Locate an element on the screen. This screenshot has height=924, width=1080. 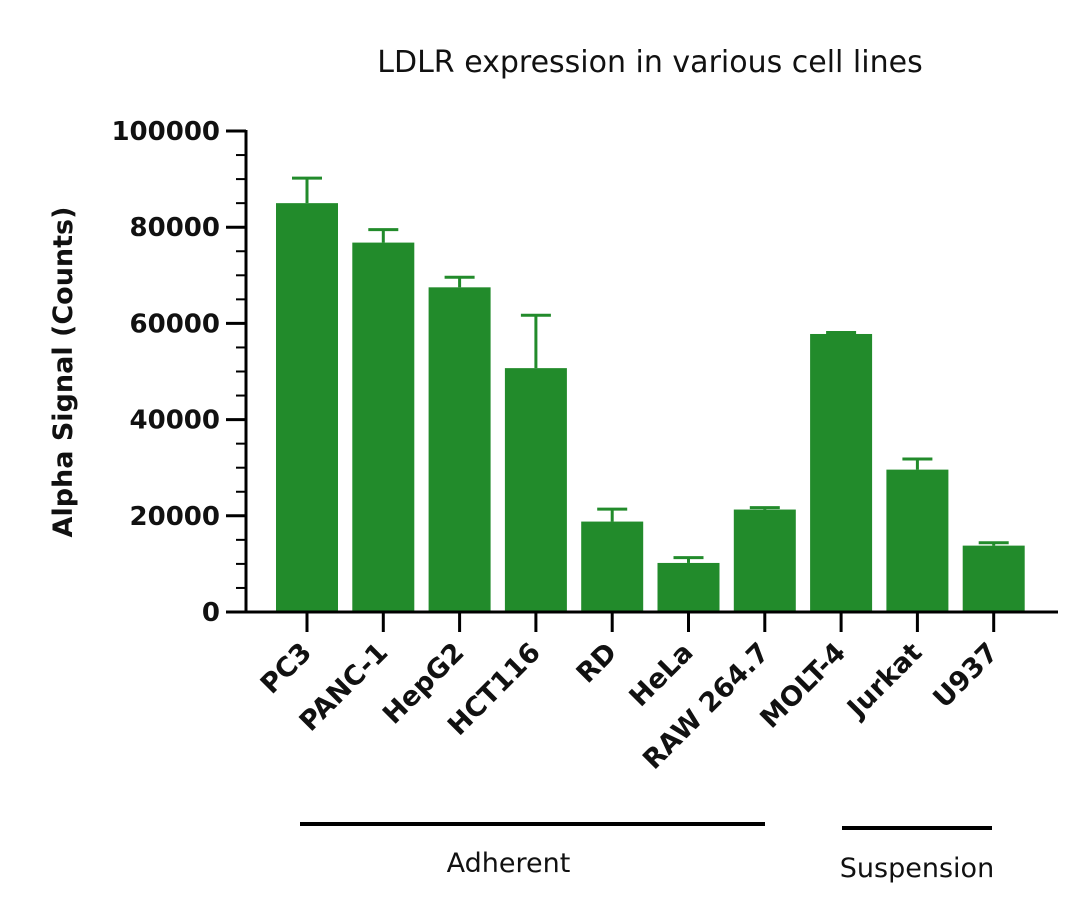
y-tick-label: 20000 is located at coordinates (175, 517).